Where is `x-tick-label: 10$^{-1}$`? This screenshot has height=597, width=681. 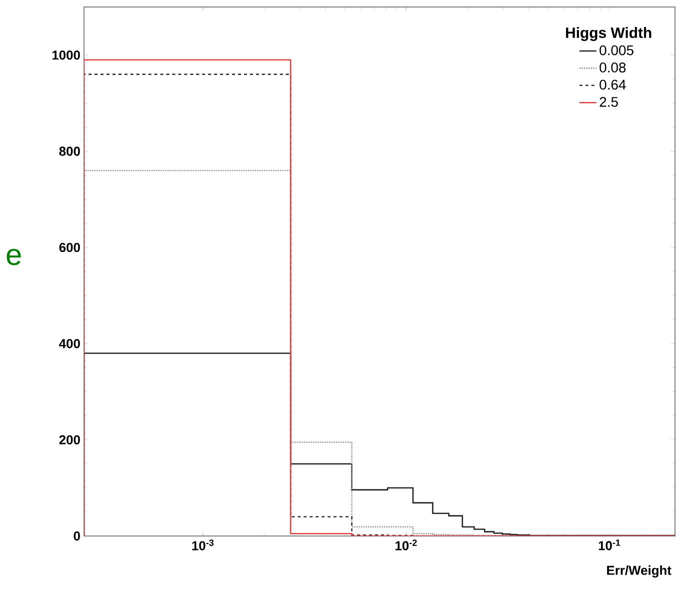
x-tick-label: 10$^{-1}$ is located at coordinates (609, 545).